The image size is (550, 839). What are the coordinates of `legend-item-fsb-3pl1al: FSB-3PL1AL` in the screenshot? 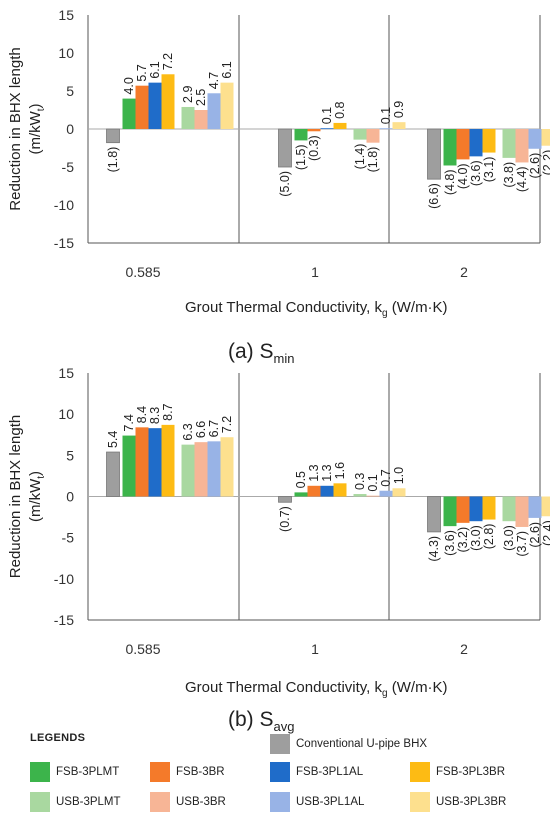 It's located at (316, 772).